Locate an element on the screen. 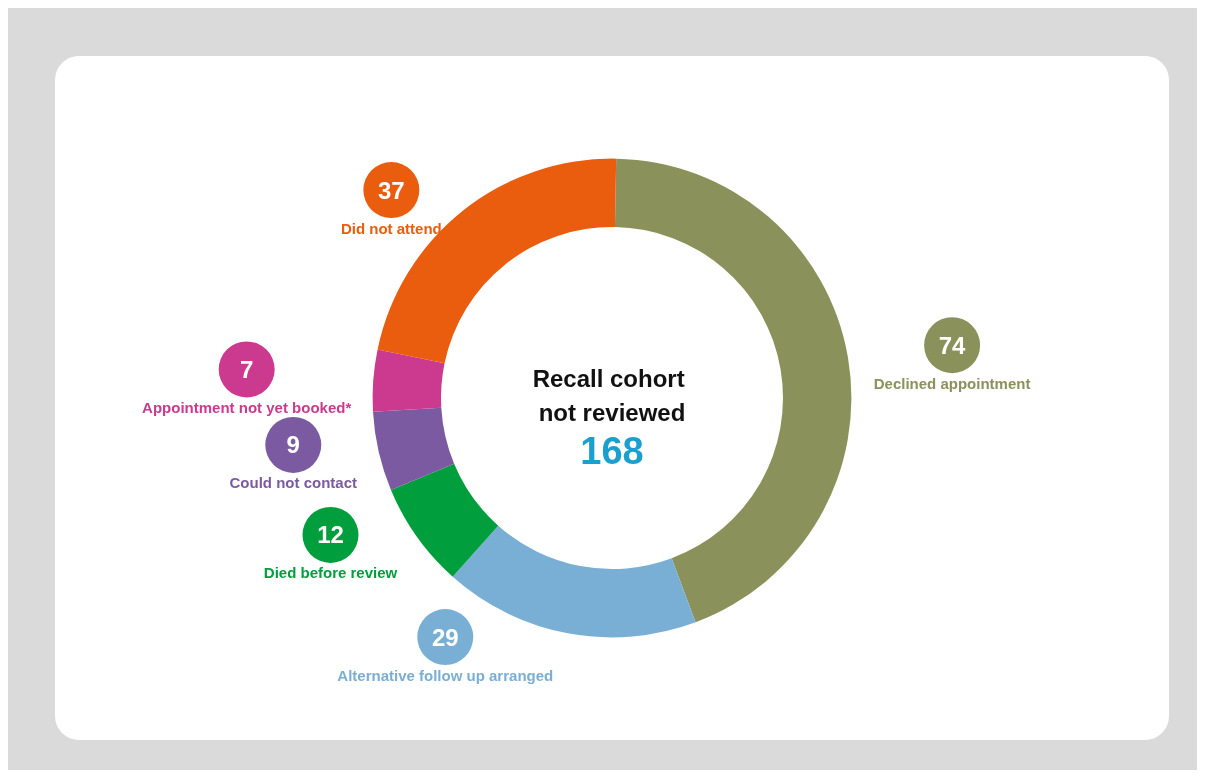  data-label: 29 is located at coordinates (445, 637).